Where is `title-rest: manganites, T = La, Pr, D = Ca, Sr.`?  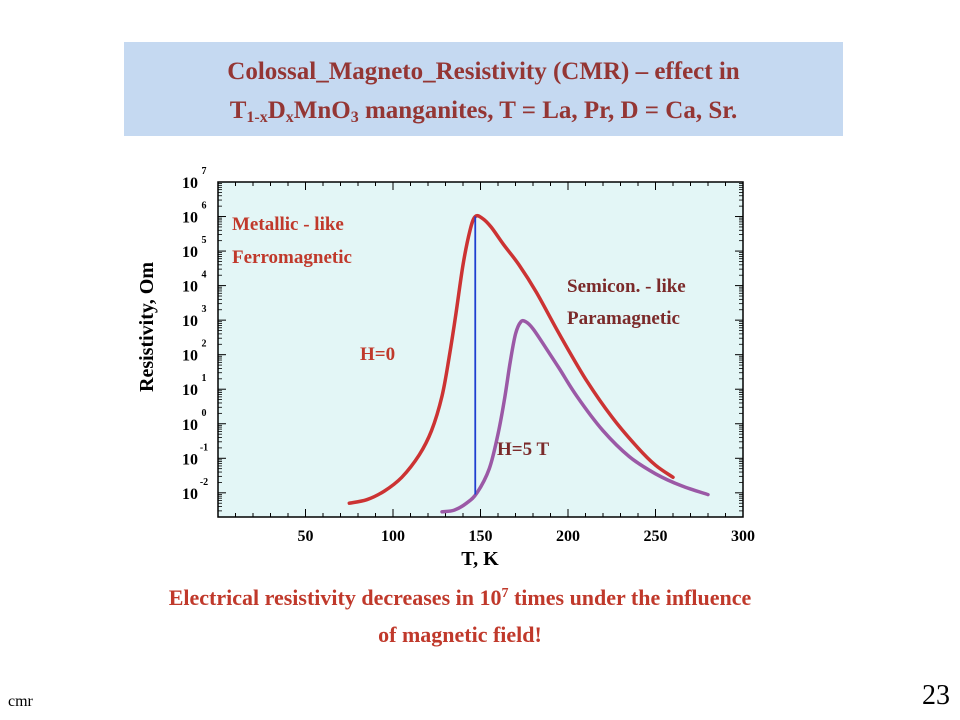
title-rest: manganites, T = La, Pr, D = Ca, Sr. is located at coordinates (548, 110).